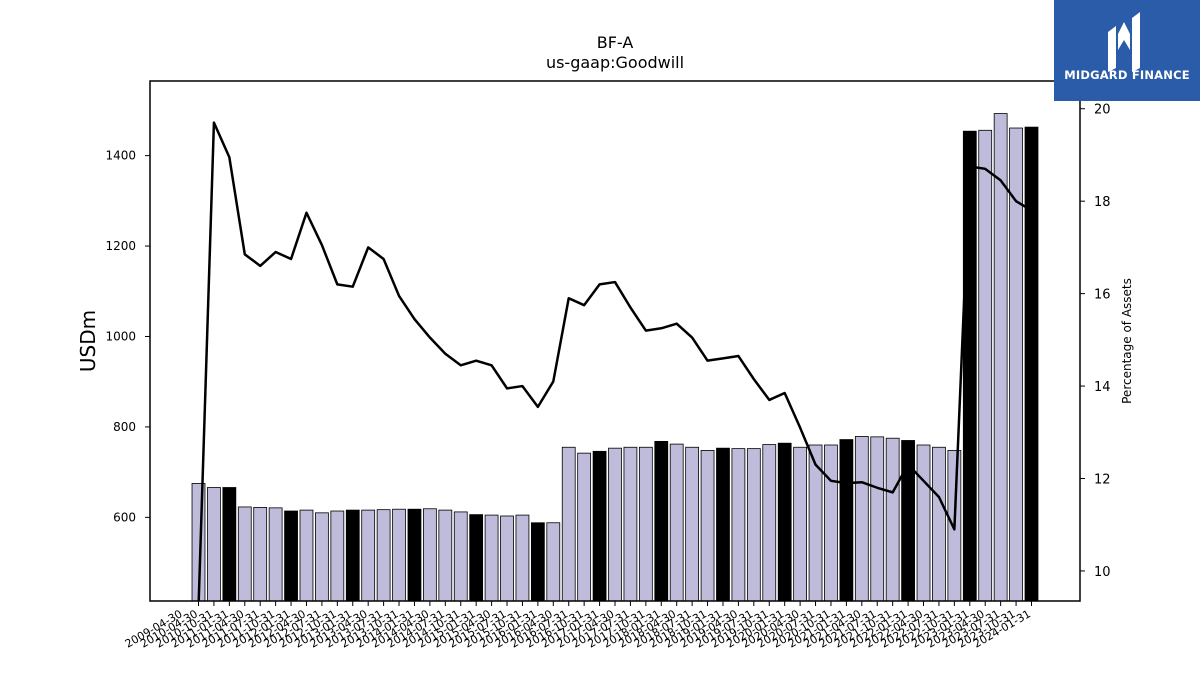 This screenshot has width=1200, height=675. What do you see at coordinates (1102, 202) in the screenshot?
I see `y-right-tick-label: 18` at bounding box center [1102, 202].